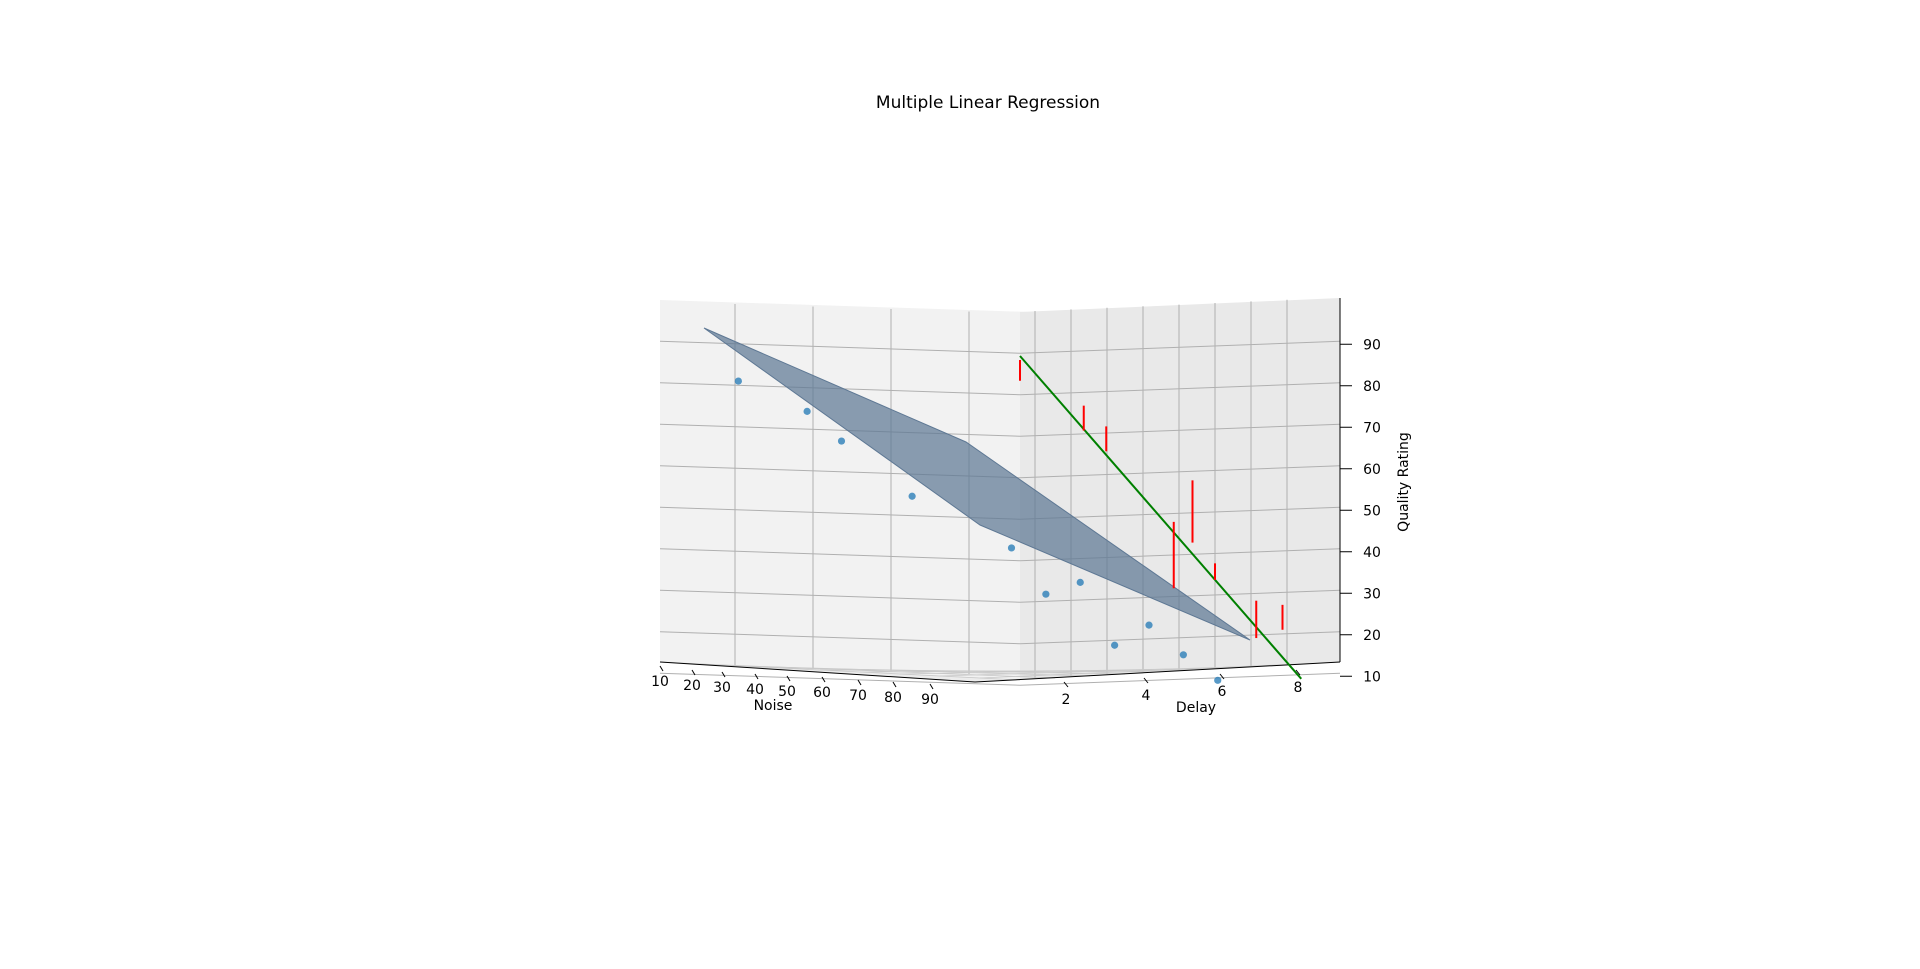  I want to click on data-points, so click(978, 530).